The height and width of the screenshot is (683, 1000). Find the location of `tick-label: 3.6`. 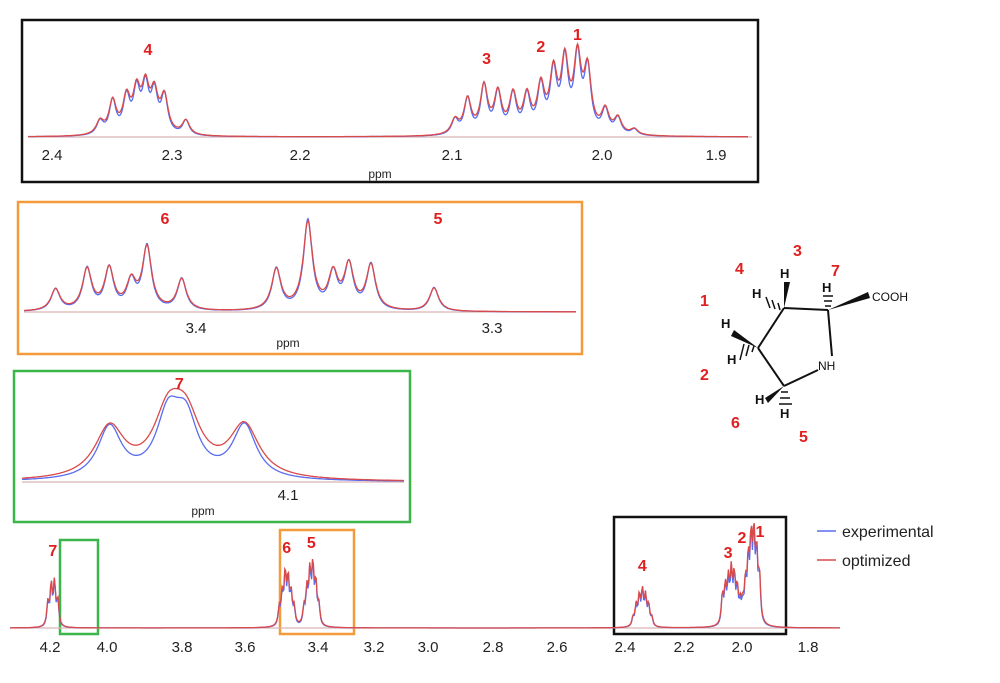

tick-label: 3.6 is located at coordinates (245, 647).